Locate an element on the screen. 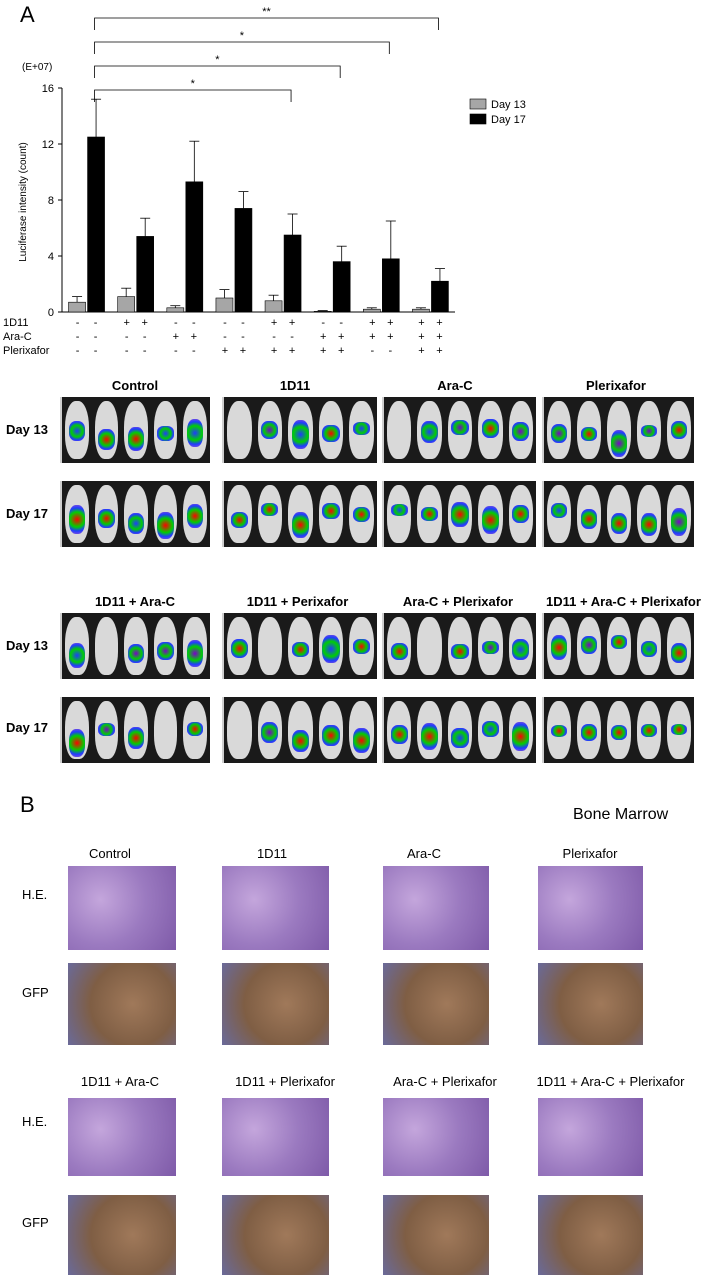 This screenshot has height=1284, width=711. he-stain-image is located at coordinates (436, 908).